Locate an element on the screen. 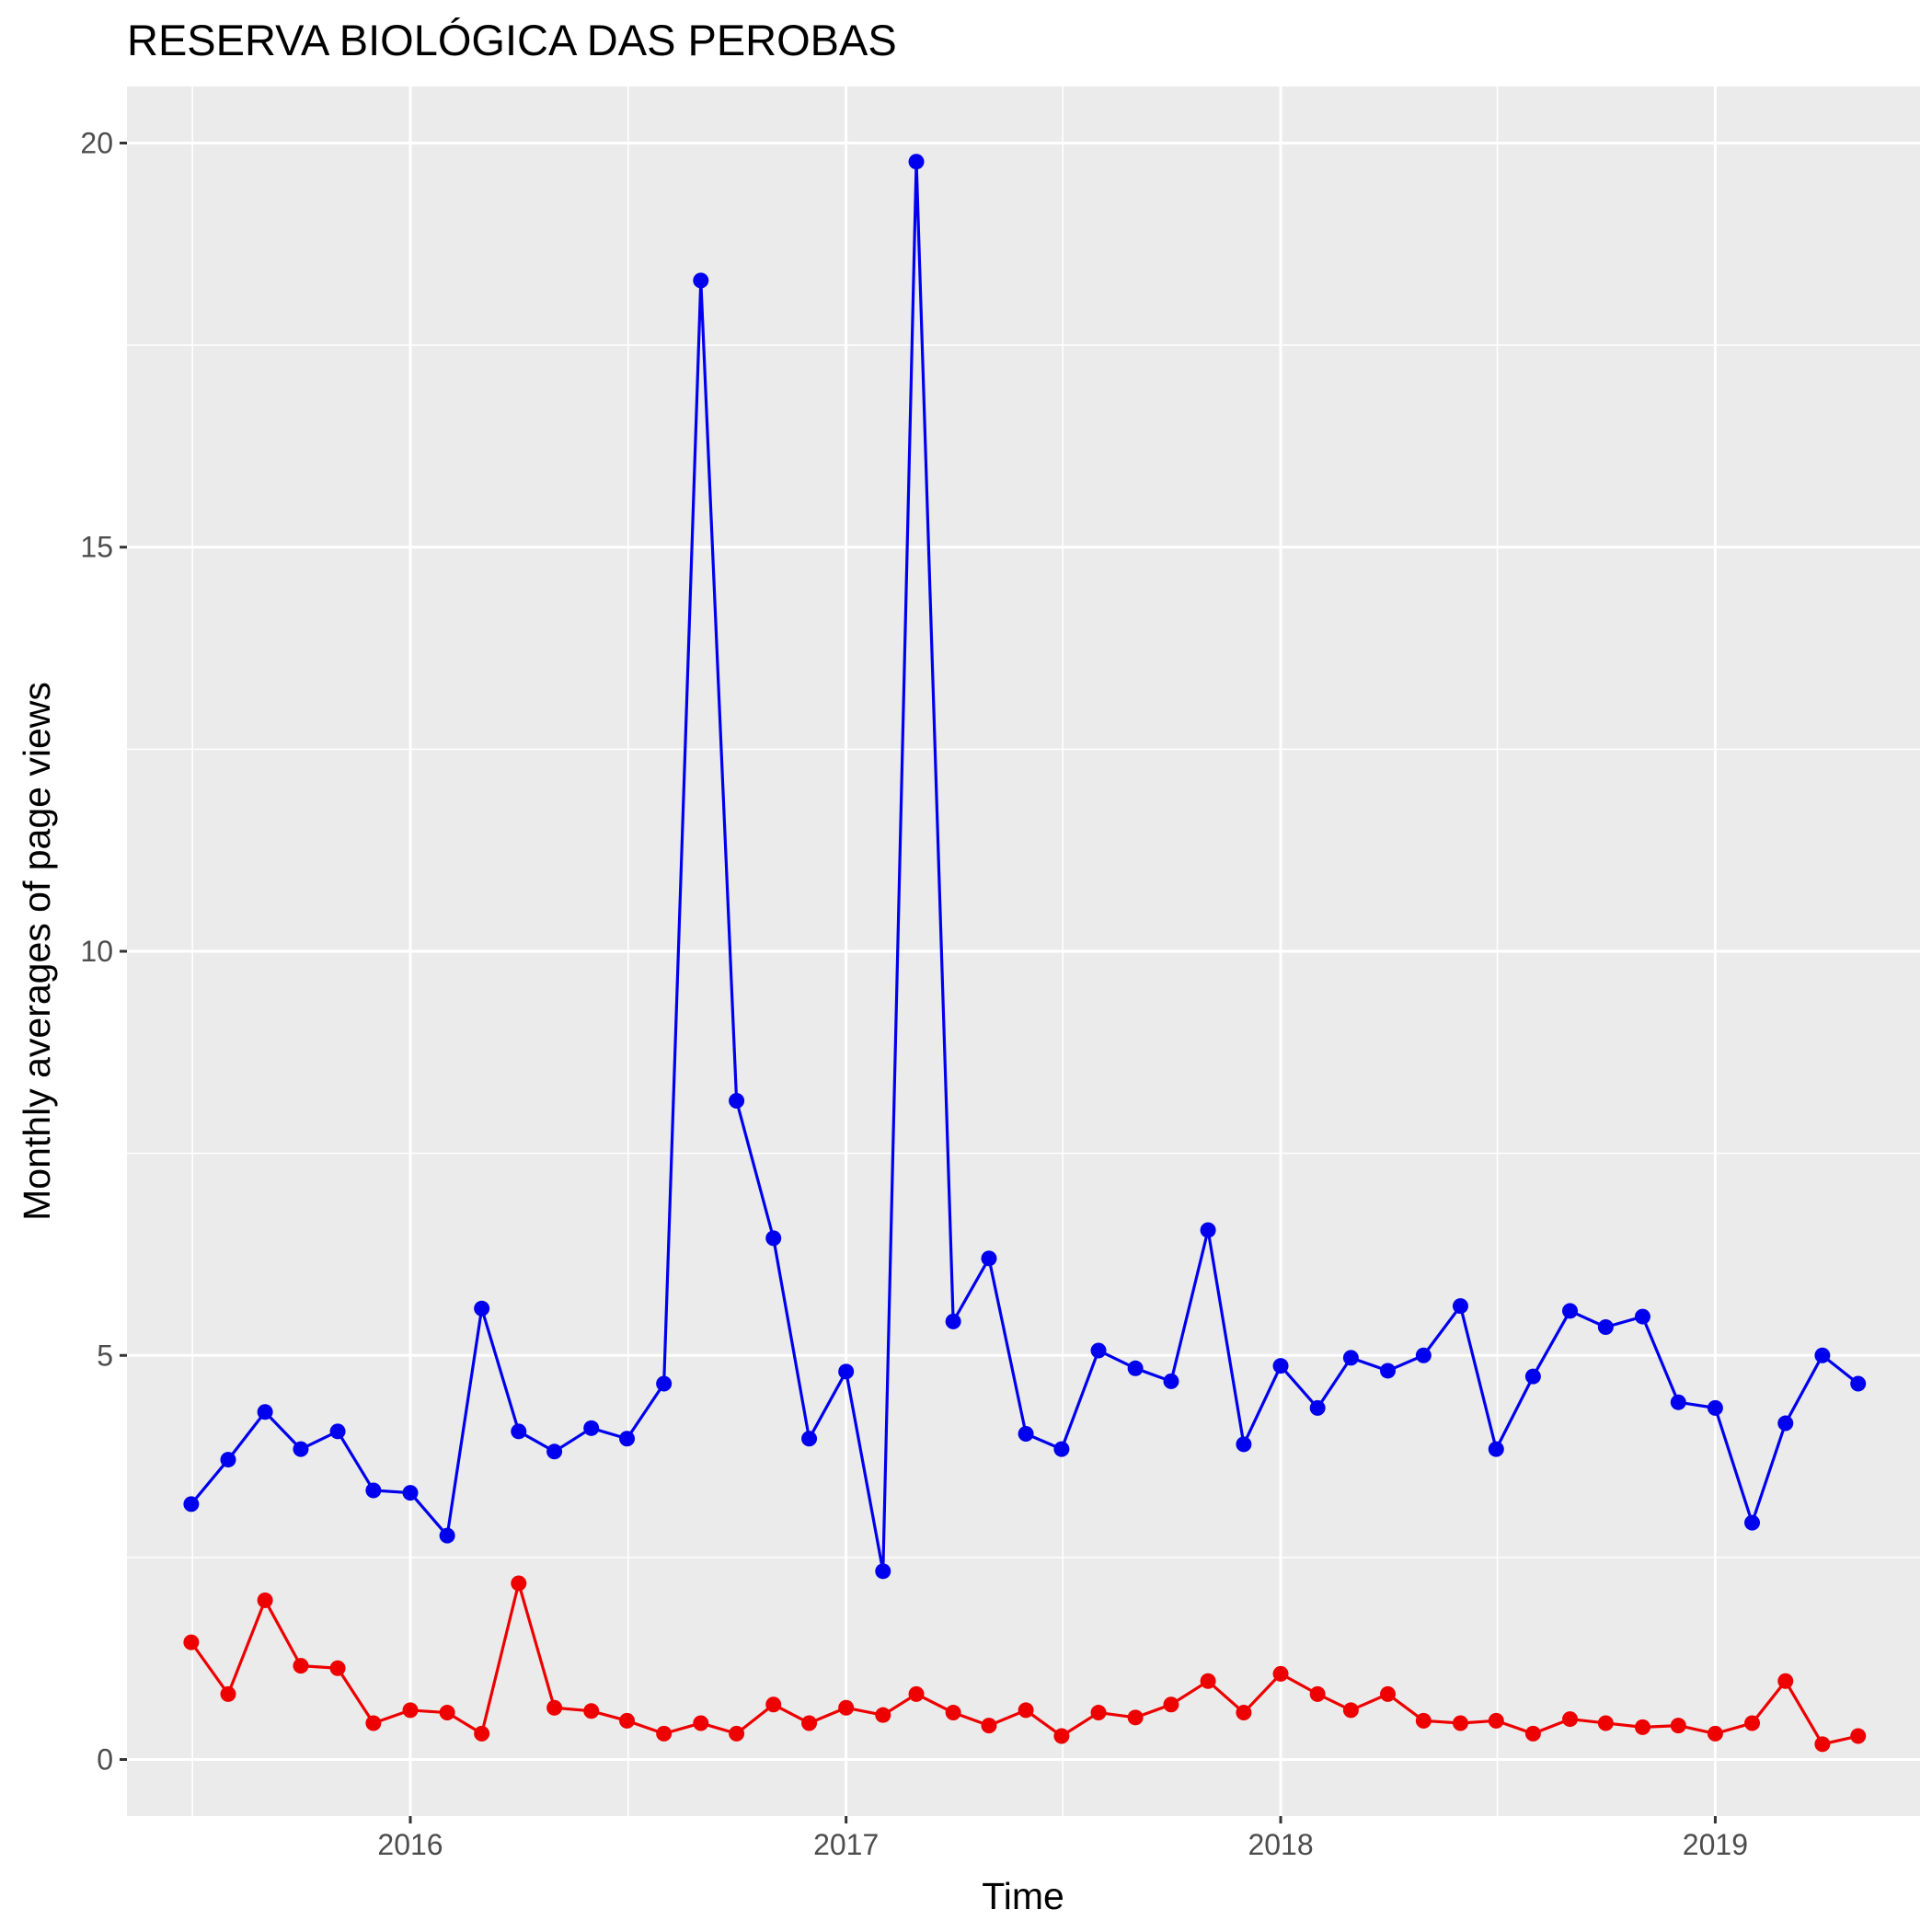 The image size is (1932, 1932). x-tick-label: 2019 is located at coordinates (1715, 1844).